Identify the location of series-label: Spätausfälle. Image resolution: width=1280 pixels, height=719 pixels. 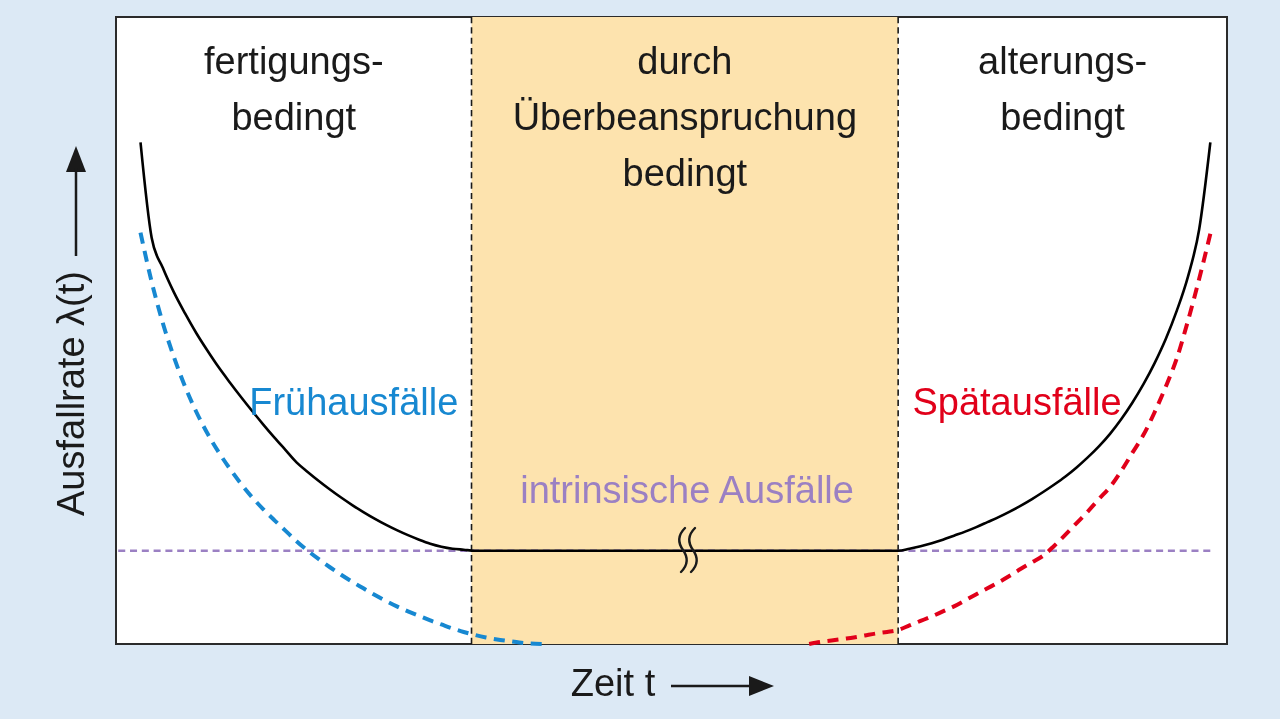
(1017, 402).